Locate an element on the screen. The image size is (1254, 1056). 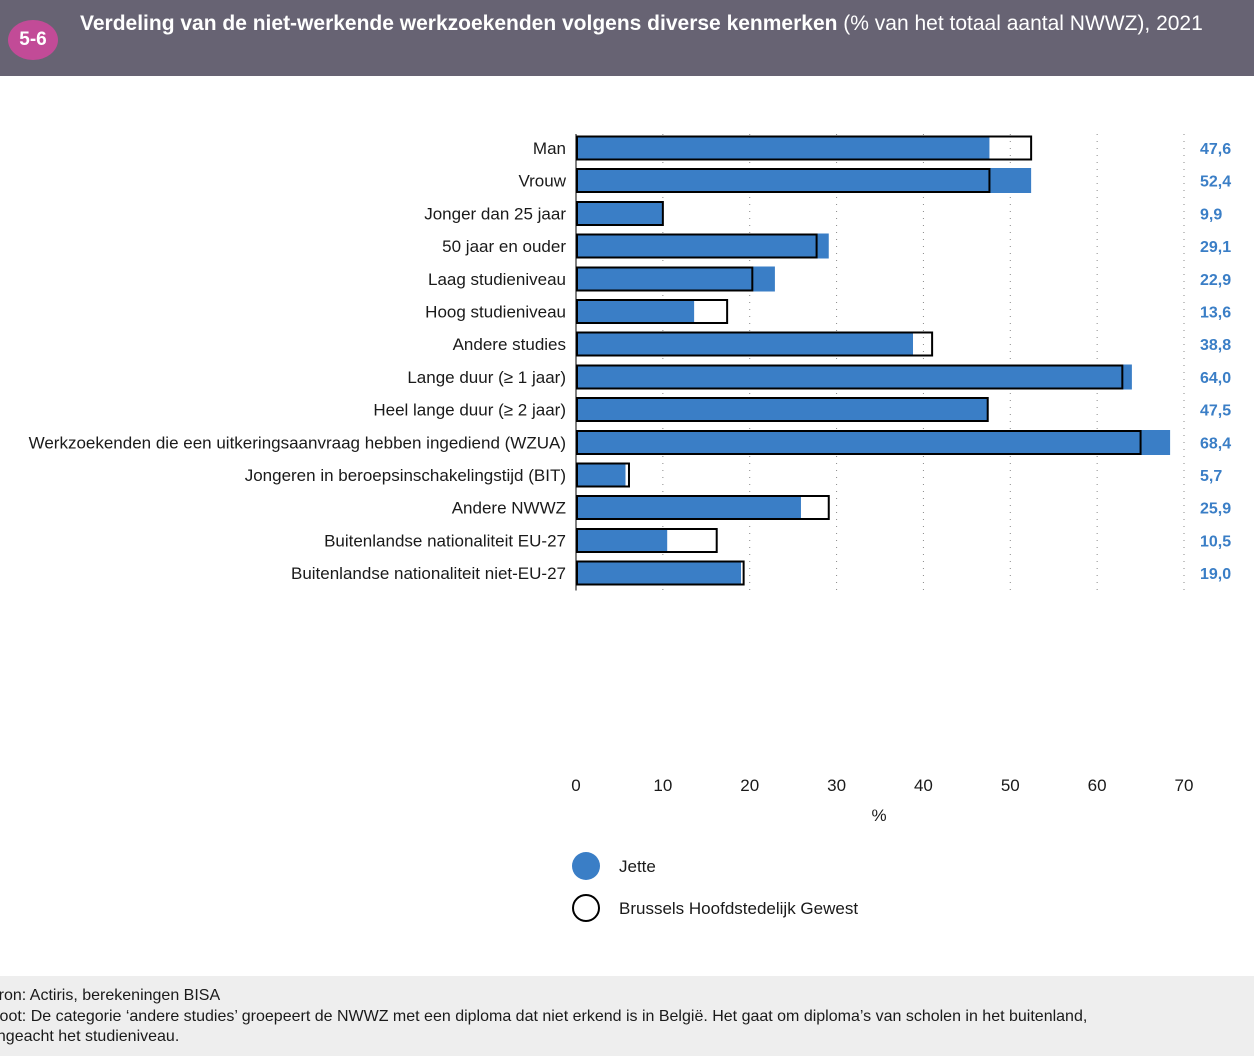
data-label: 5,7 is located at coordinates (1211, 476).